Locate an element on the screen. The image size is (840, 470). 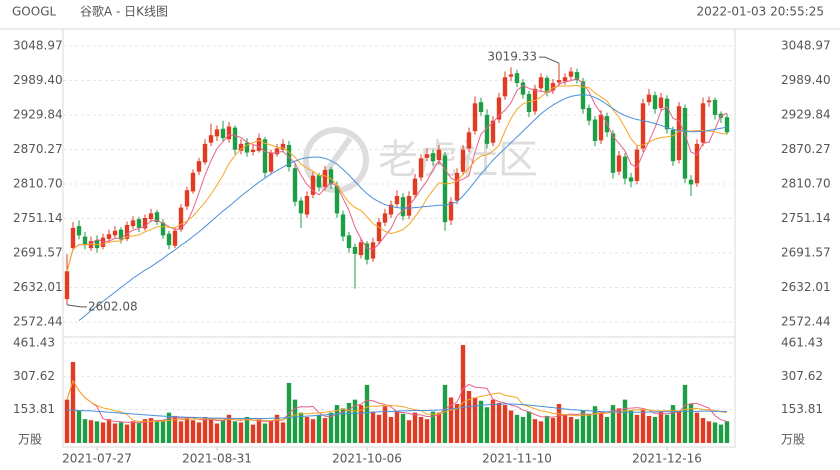
max-annotation-line is located at coordinates (549, 60).